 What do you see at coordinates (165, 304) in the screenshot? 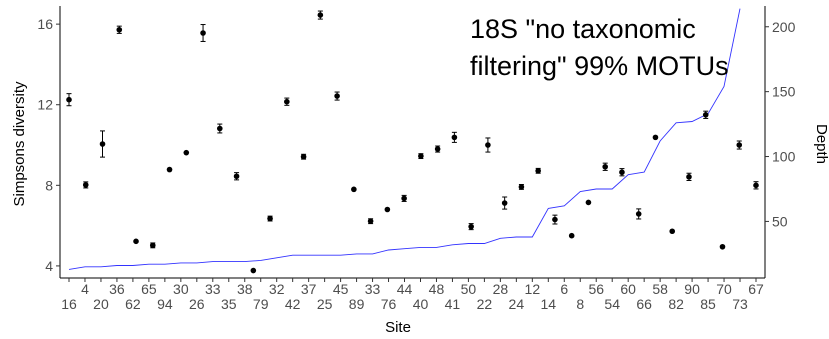
I see `x-tick-label: 94` at bounding box center [165, 304].